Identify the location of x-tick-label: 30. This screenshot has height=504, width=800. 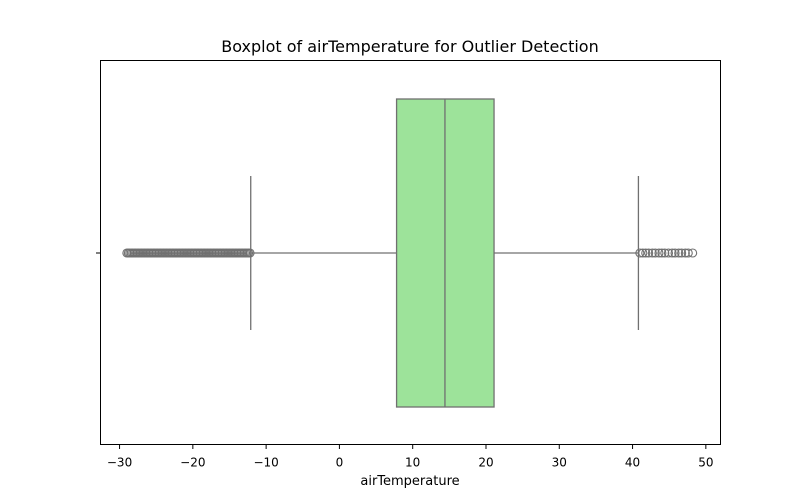
(559, 463).